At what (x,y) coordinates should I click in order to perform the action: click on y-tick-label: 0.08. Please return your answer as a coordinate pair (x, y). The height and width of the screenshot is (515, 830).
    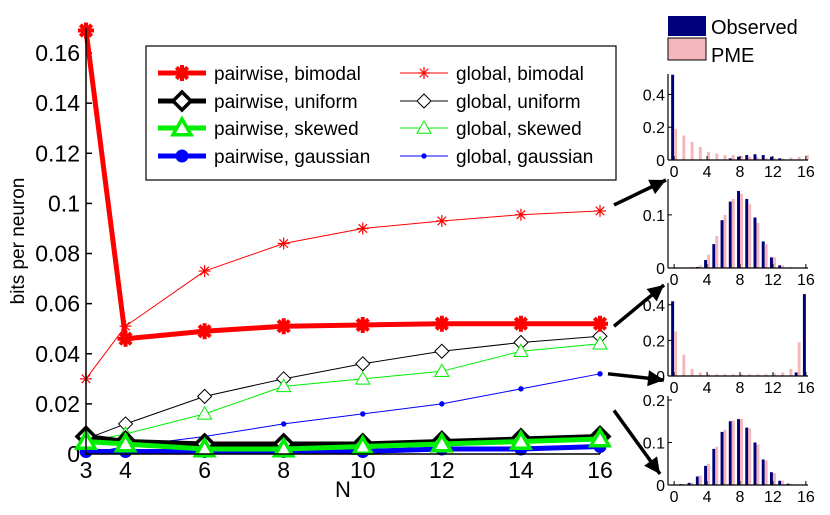
    Looking at the image, I should click on (57, 254).